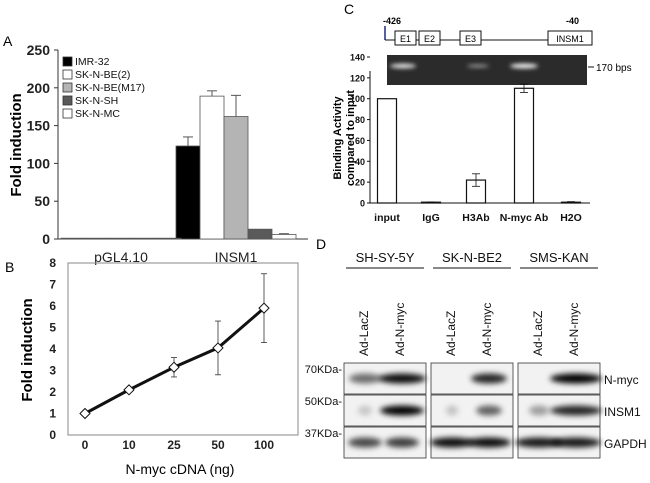 Image resolution: width=650 pixels, height=483 pixels. What do you see at coordinates (571, 218) in the screenshot?
I see `panel-c-x-tick-label: H2O` at bounding box center [571, 218].